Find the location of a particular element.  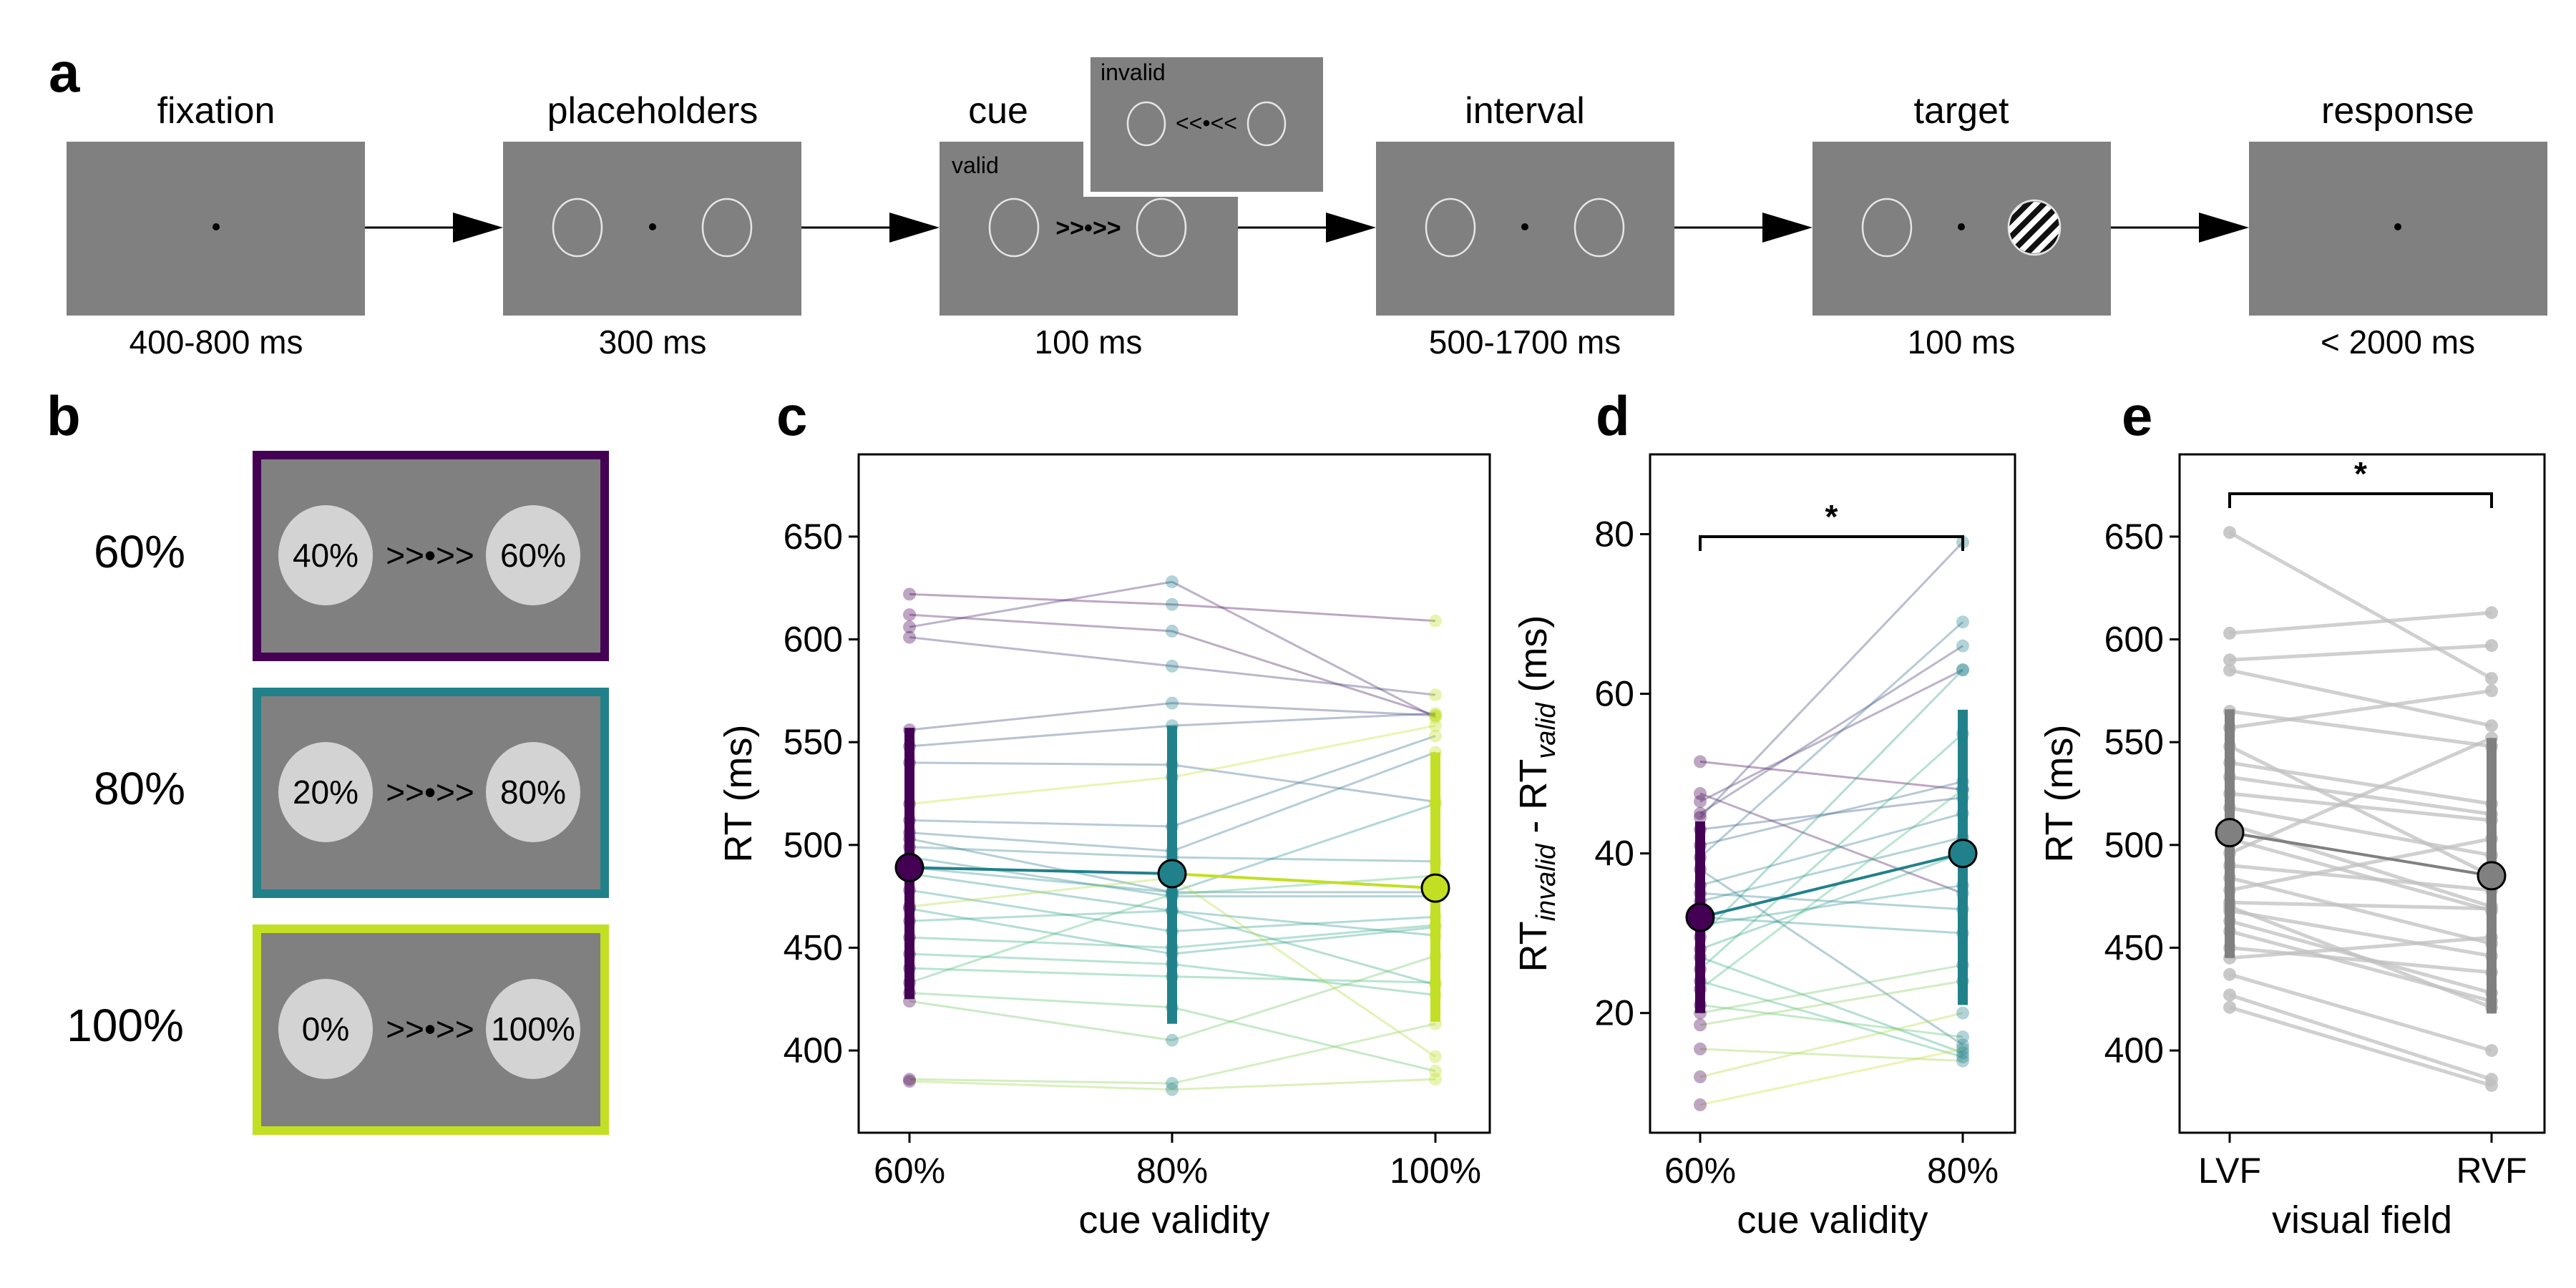

step-duration: 400-800 ms is located at coordinates (217, 342).